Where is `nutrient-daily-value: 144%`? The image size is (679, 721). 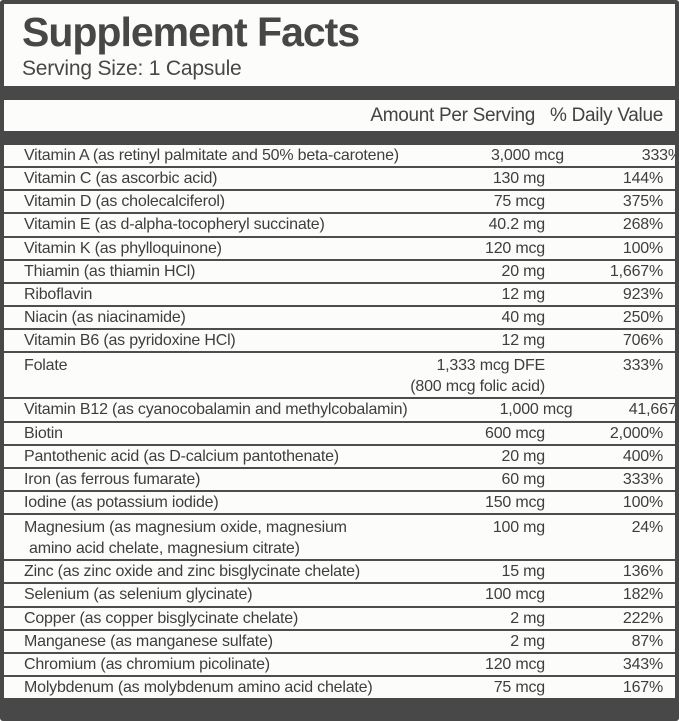 nutrient-daily-value: 144% is located at coordinates (604, 178).